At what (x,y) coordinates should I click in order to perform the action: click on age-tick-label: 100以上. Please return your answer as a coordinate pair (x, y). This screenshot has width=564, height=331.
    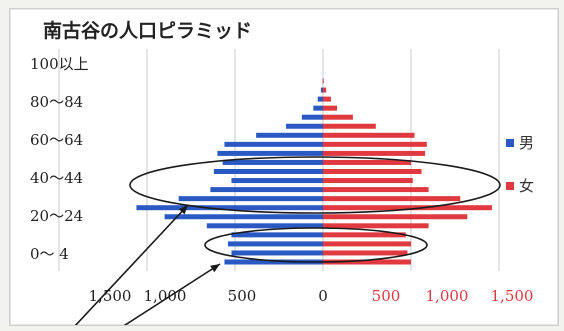
    Looking at the image, I should click on (59, 64).